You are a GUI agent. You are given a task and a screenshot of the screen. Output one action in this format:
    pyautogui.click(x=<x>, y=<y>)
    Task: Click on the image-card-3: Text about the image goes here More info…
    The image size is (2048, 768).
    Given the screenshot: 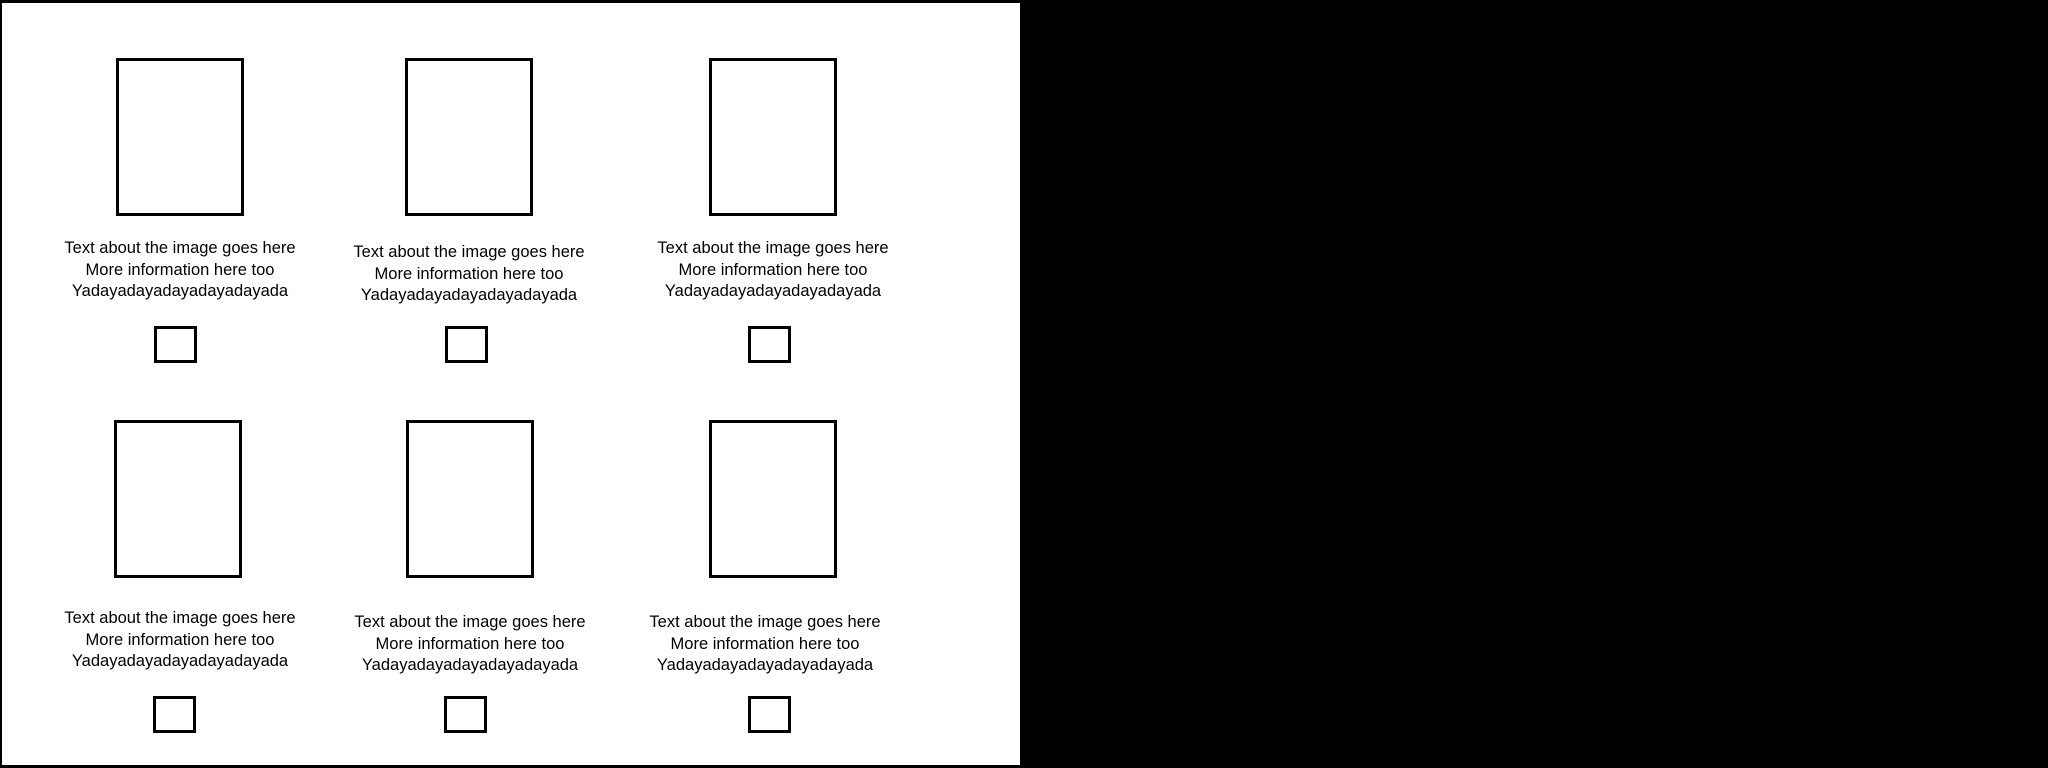 What is the action you would take?
    pyautogui.click(x=780, y=223)
    